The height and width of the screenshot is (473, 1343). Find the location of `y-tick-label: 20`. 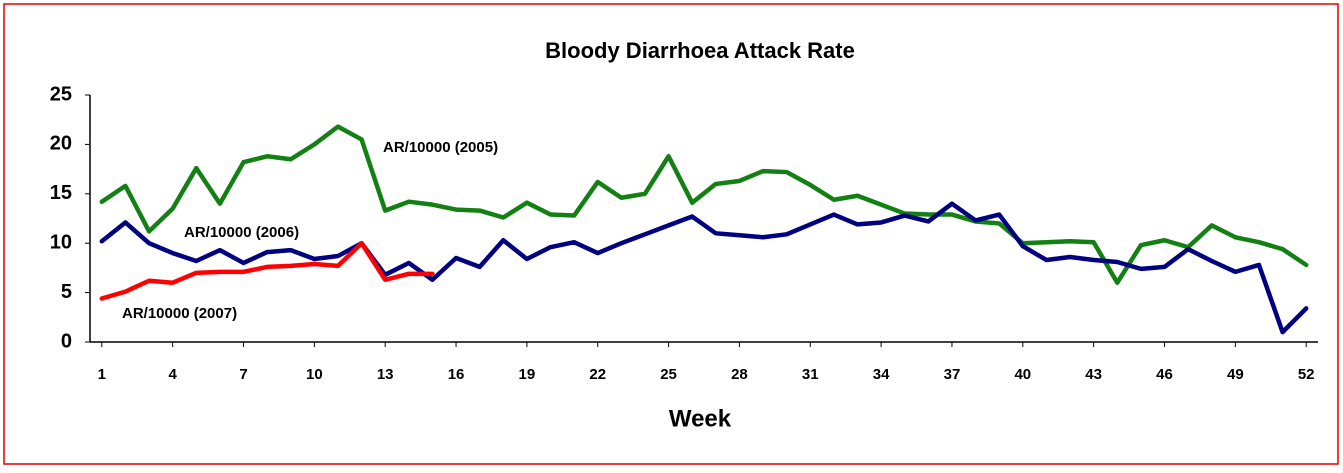

y-tick-label: 20 is located at coordinates (61, 144).